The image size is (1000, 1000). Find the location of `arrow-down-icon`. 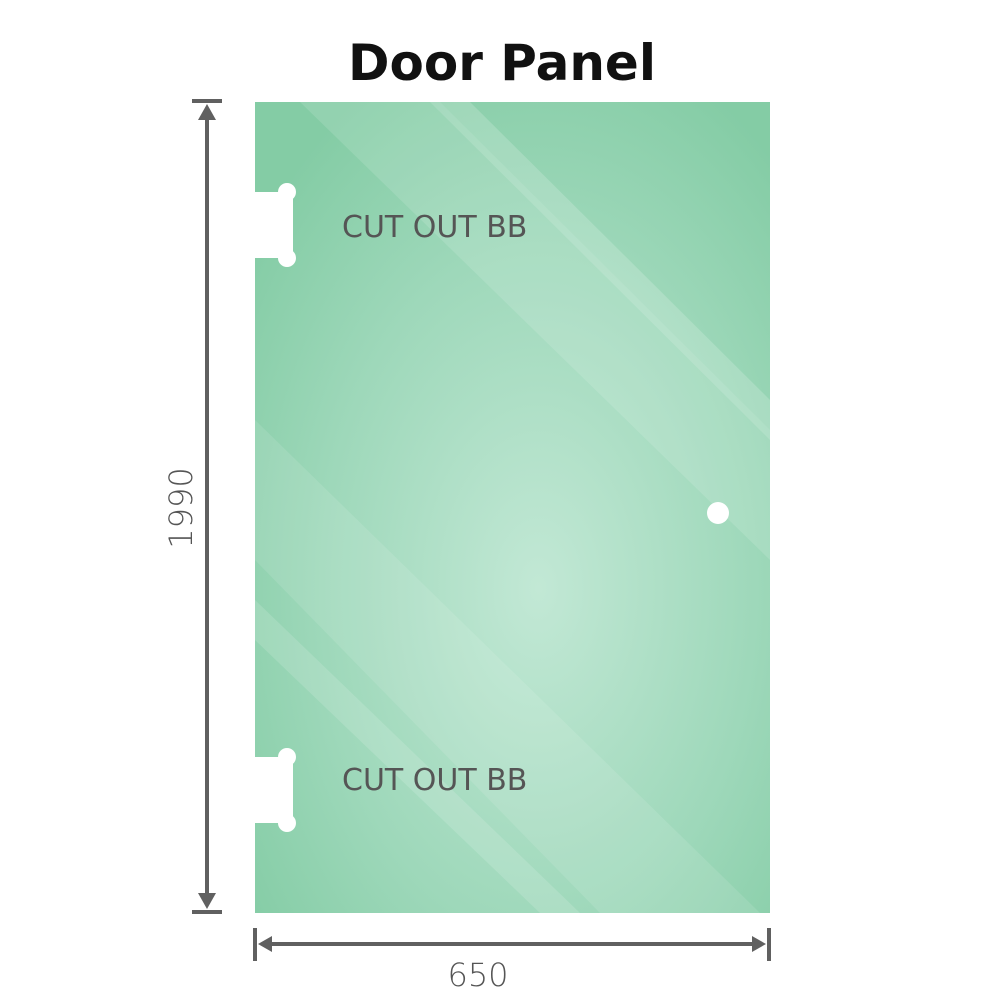

arrow-down-icon is located at coordinates (207, 901).